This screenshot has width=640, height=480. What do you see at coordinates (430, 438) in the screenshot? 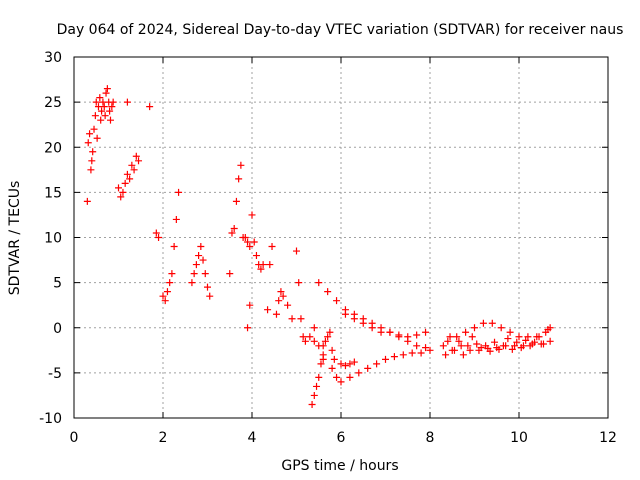
I see `x-tick-label: 8` at bounding box center [430, 438].